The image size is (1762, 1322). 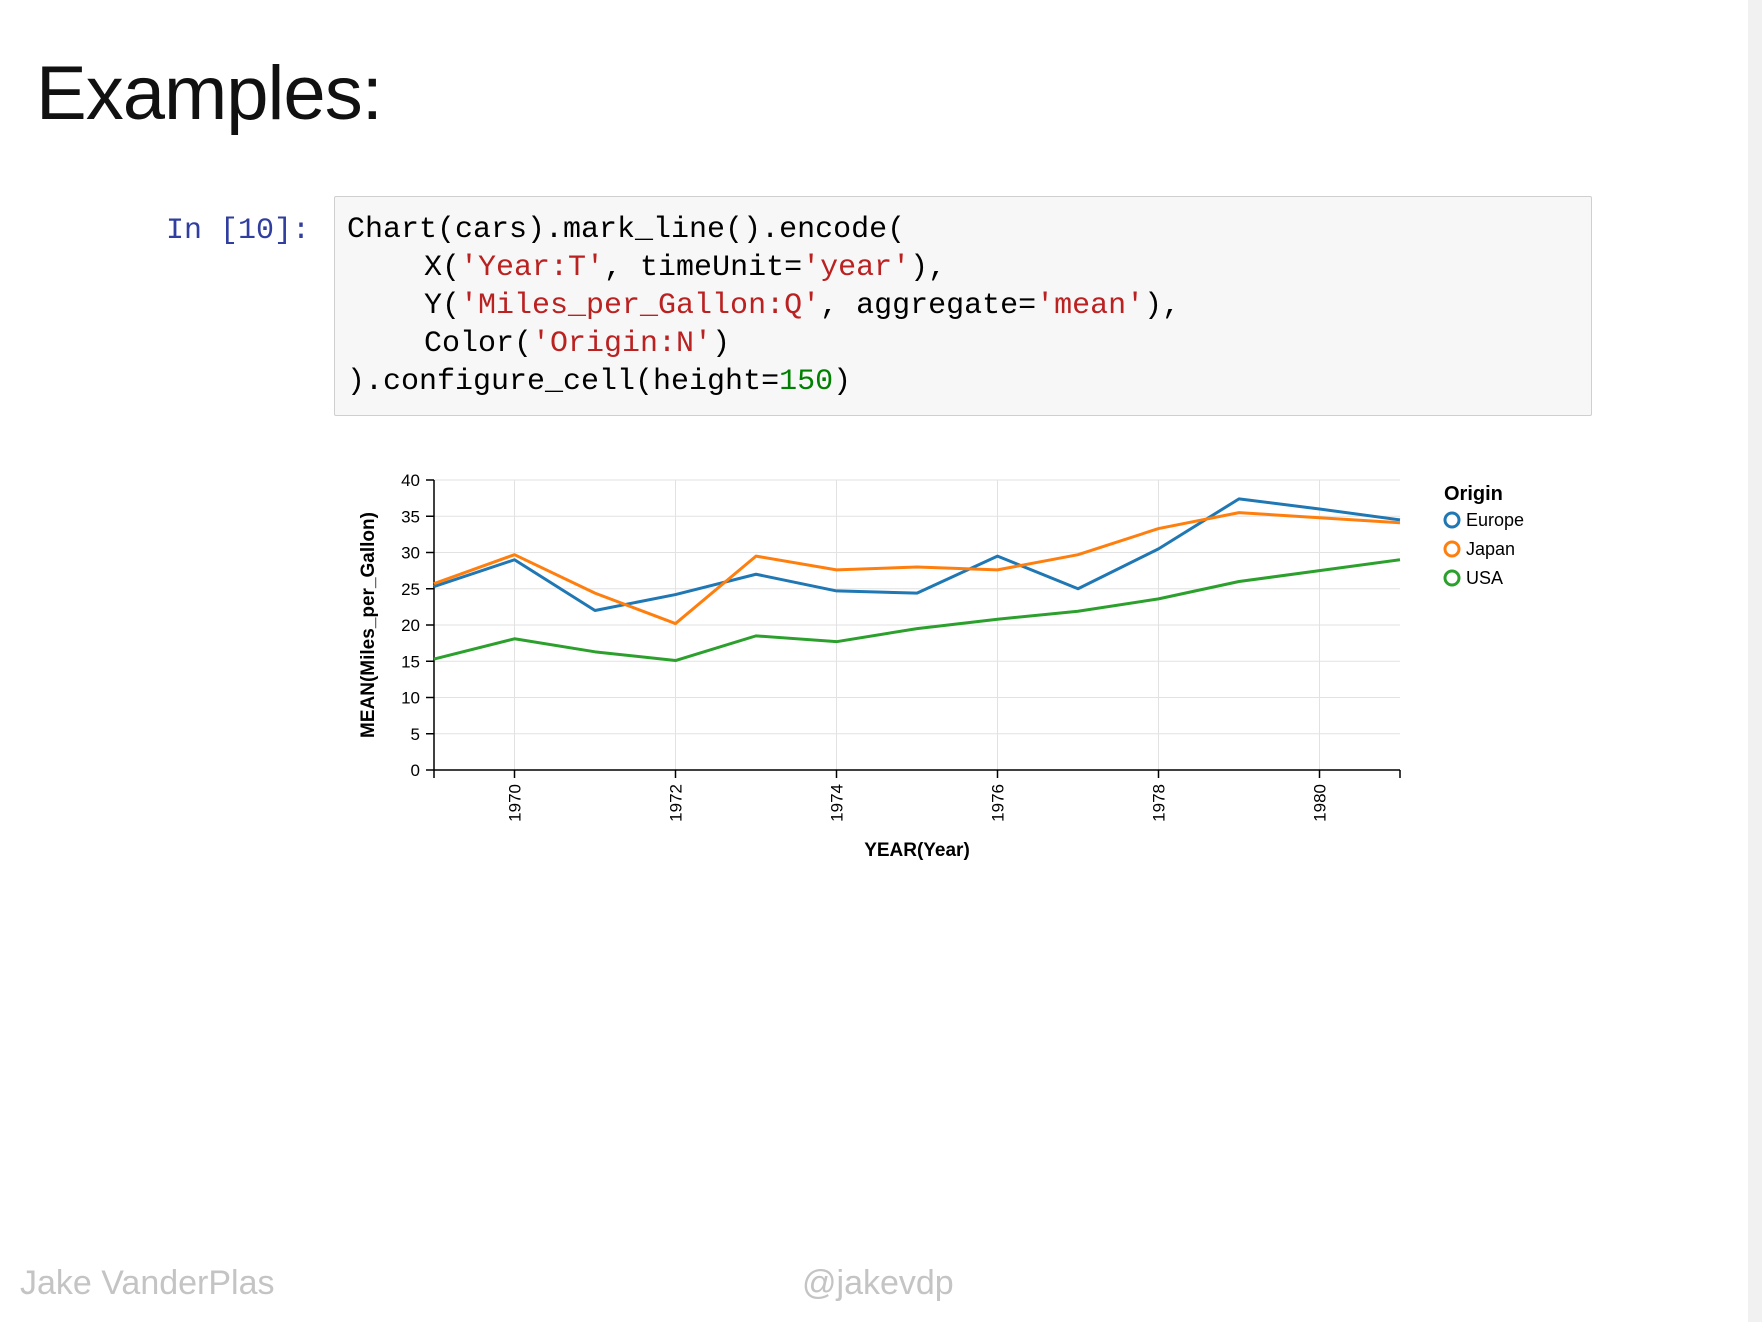 What do you see at coordinates (928, 306) in the screenshot?
I see `code-text: , aggregate=` at bounding box center [928, 306].